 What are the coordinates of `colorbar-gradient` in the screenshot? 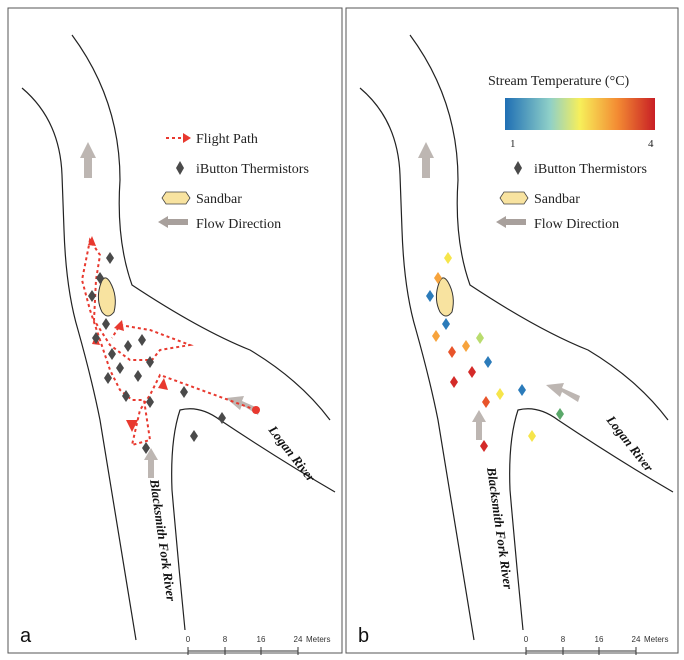 It's located at (580, 114).